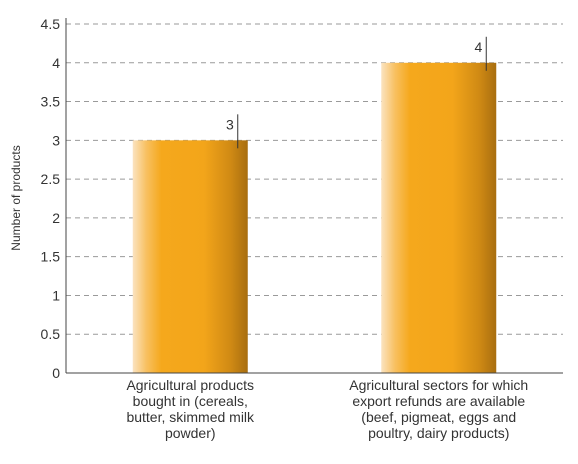  What do you see at coordinates (51, 334) in the screenshot?
I see `y-tick-label: 0.5` at bounding box center [51, 334].